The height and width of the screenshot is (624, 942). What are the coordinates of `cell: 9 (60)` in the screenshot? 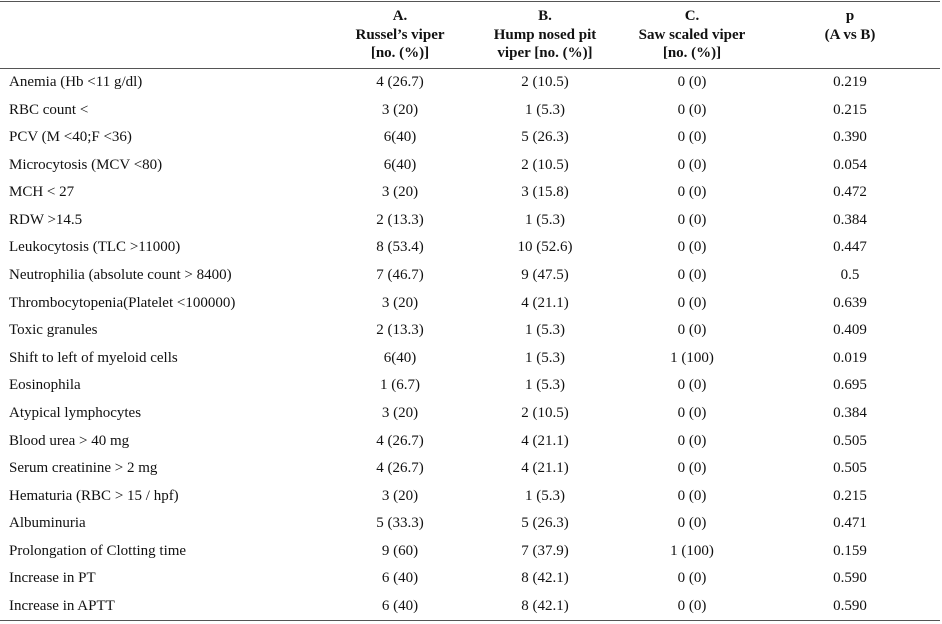 It's located at (400, 550).